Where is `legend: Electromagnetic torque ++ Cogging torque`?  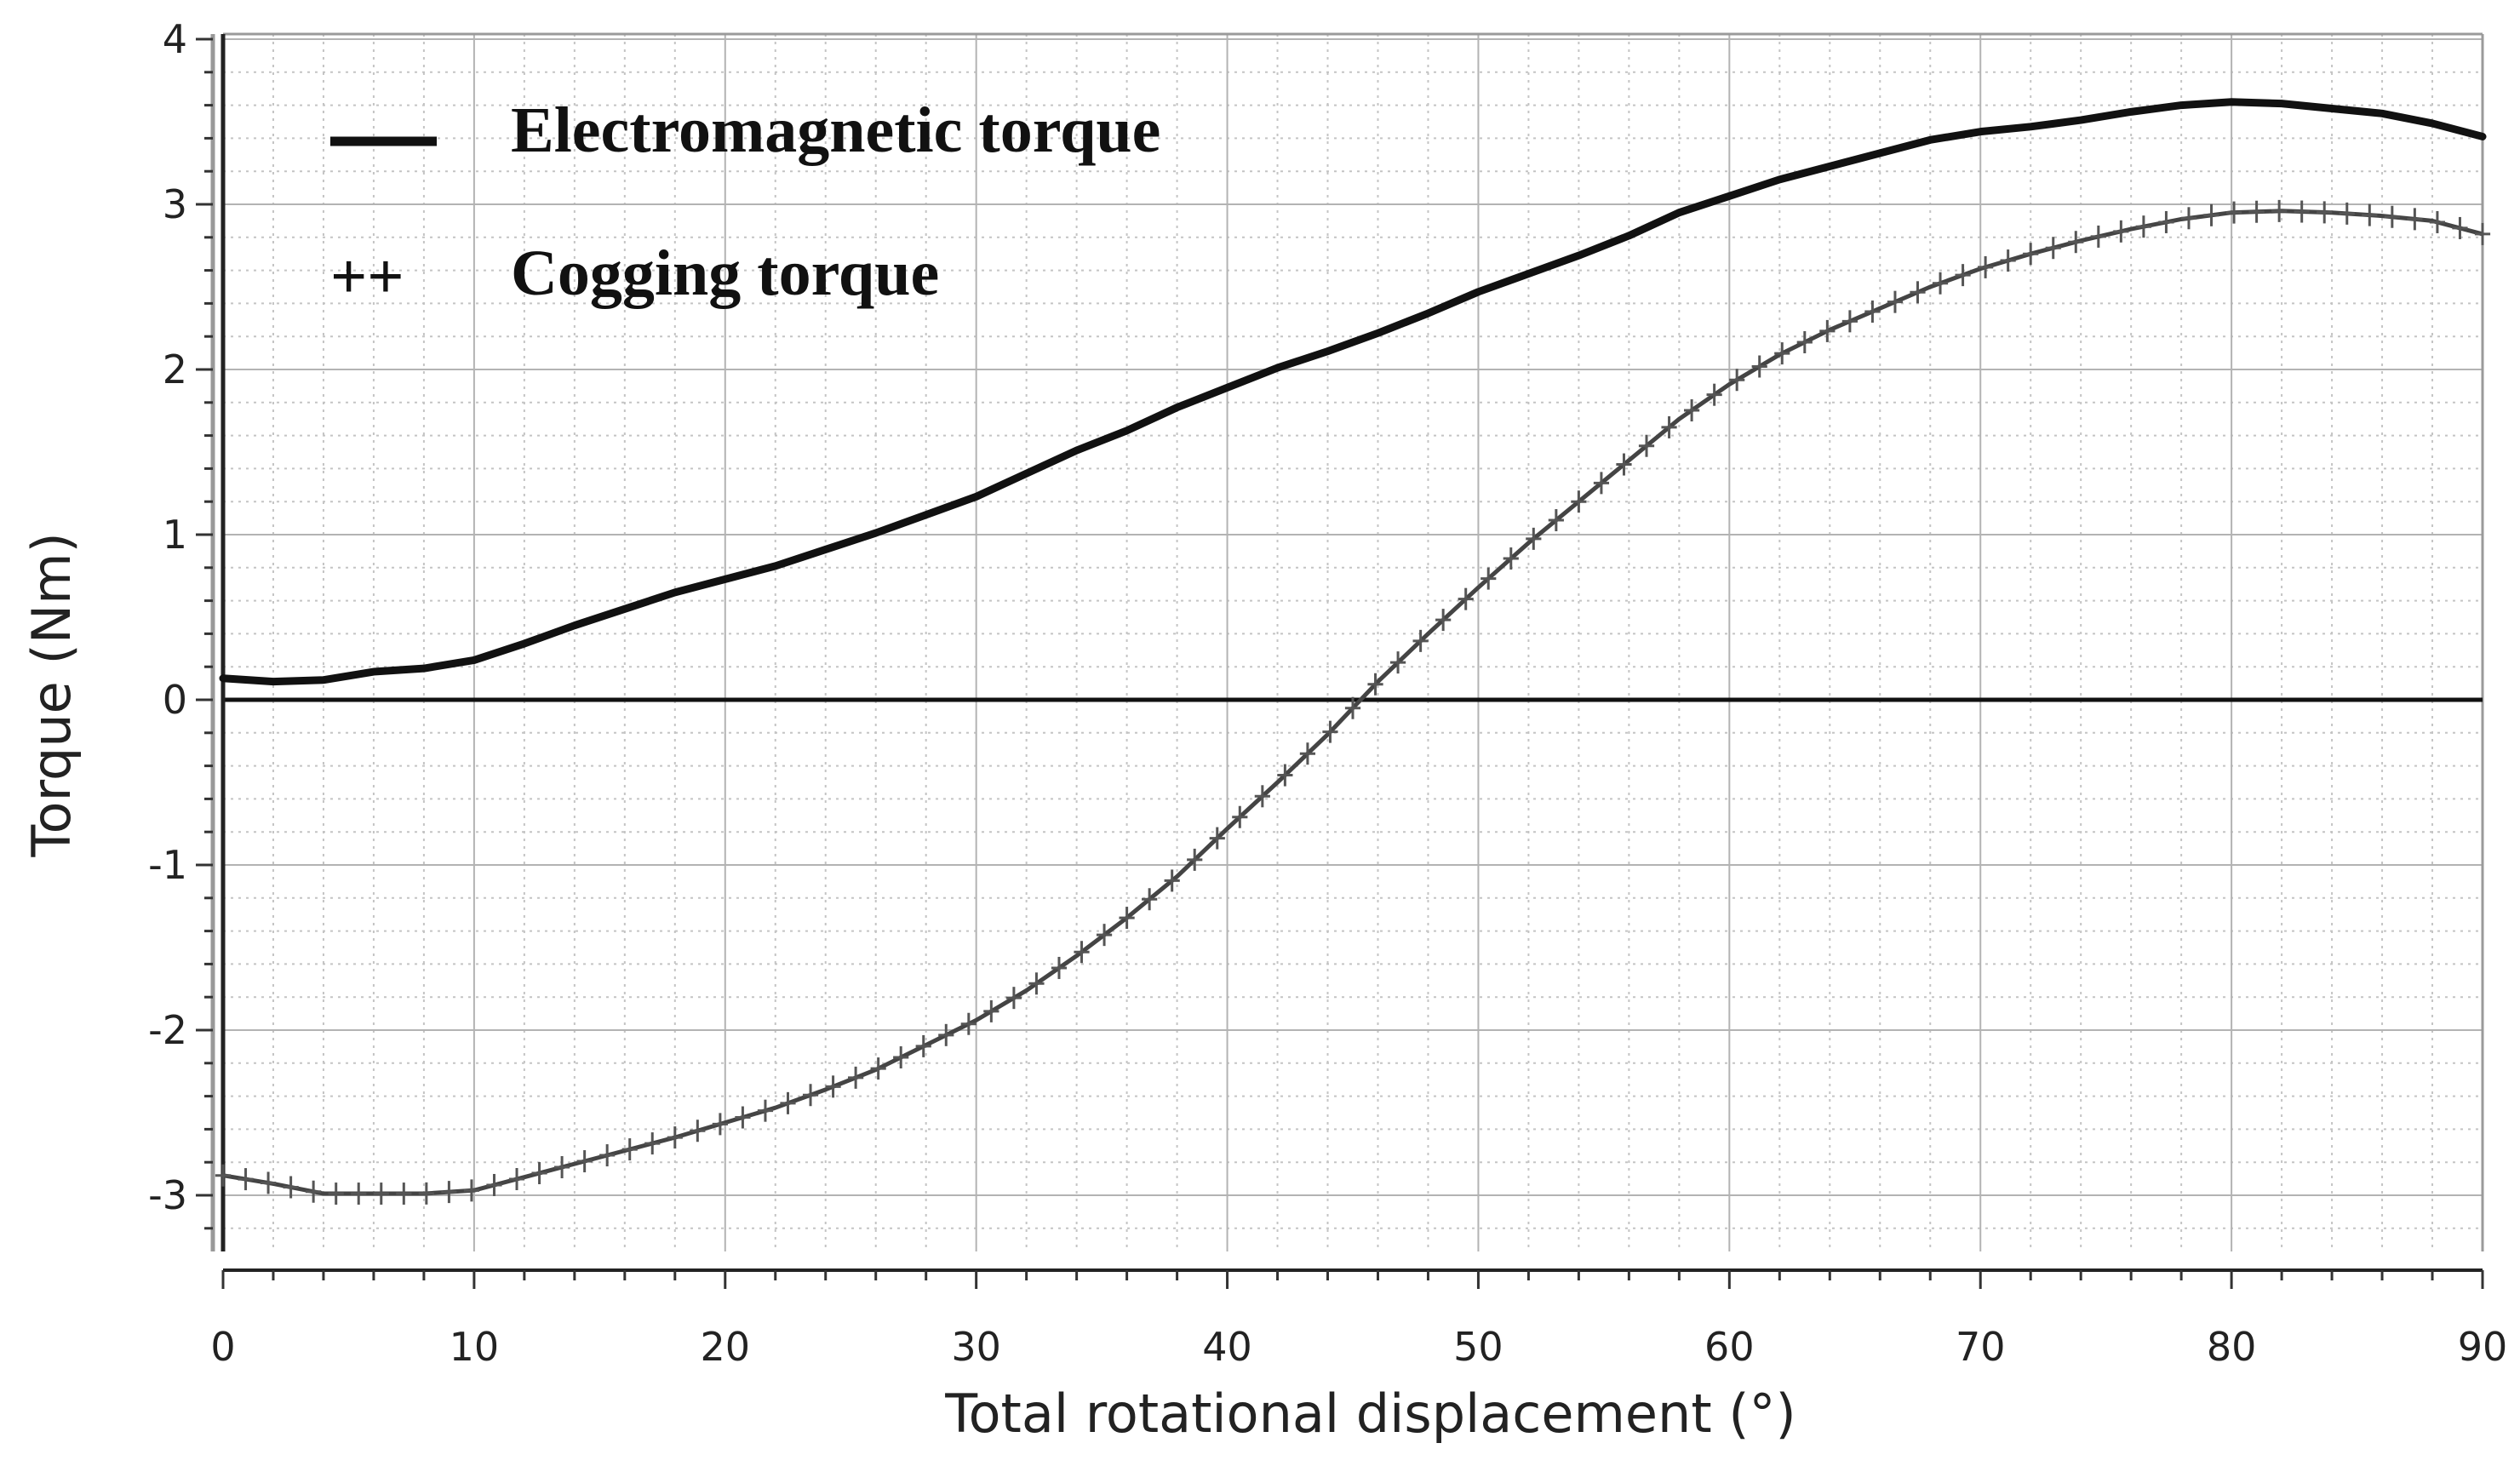
legend: Electromagnetic torque ++ Cogging torque is located at coordinates (745, 203).